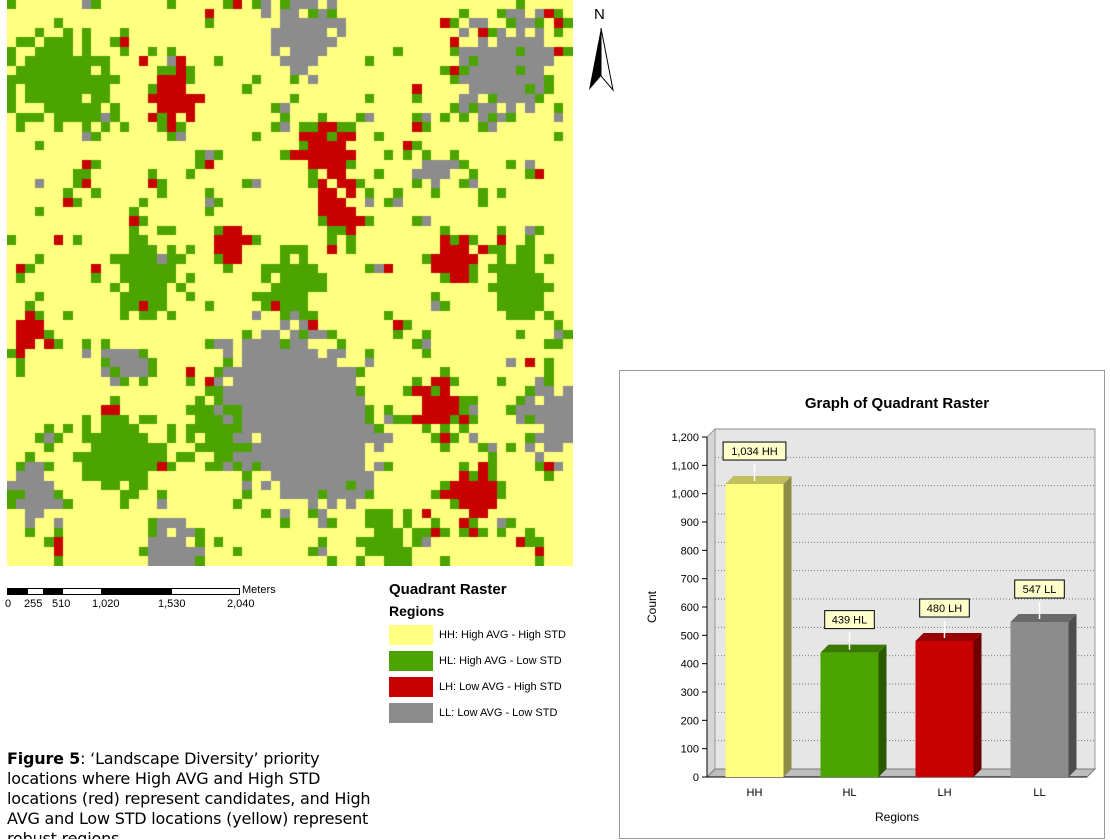 This screenshot has width=1110, height=840. I want to click on data-label: 439 HL, so click(849, 621).